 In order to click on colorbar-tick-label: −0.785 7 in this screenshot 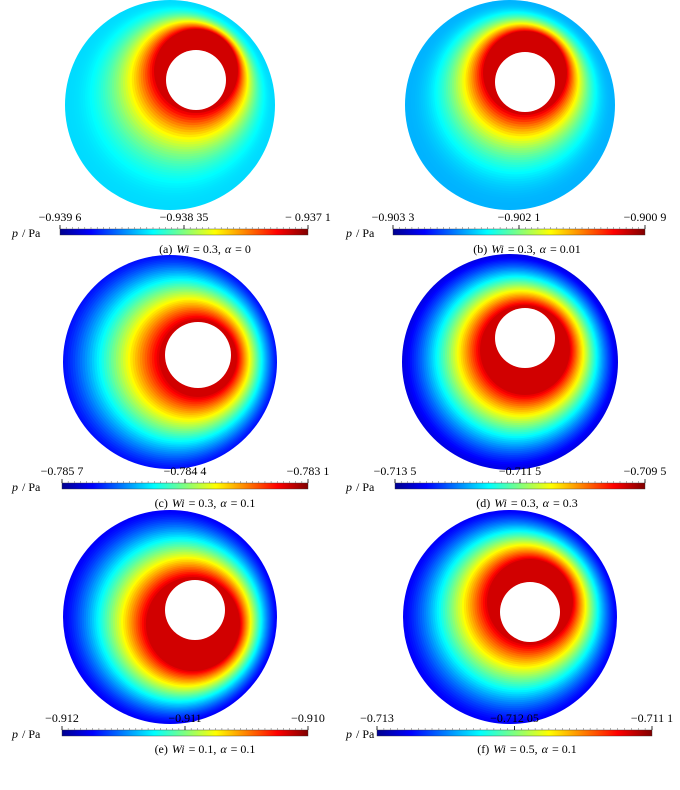, I will do `click(62, 471)`.